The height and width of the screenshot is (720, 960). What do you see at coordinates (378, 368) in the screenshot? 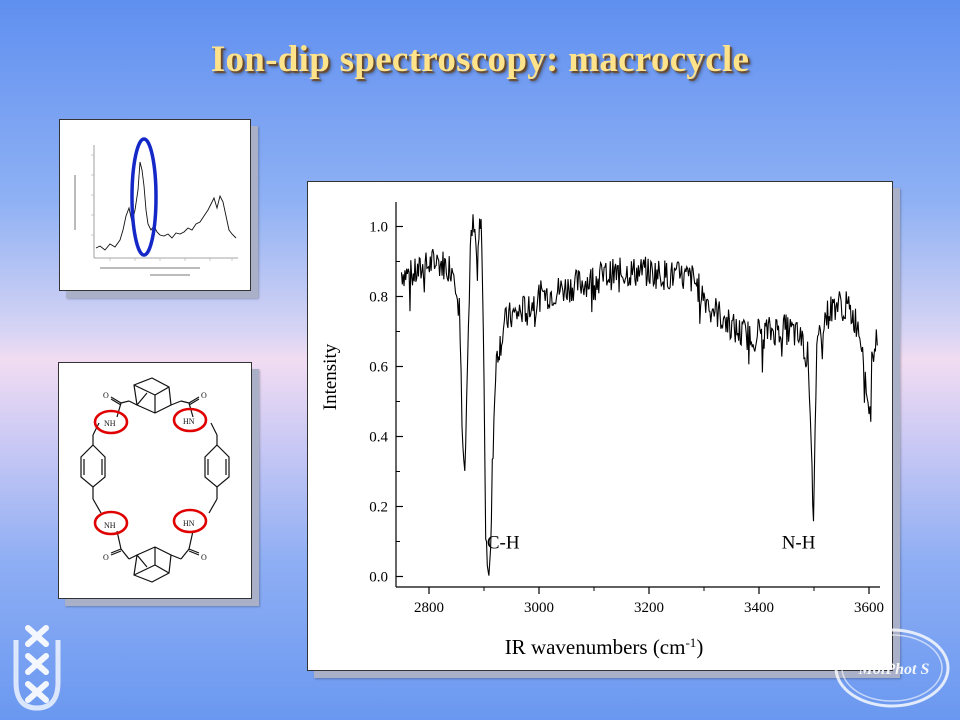
I see `y-tick-label: 0.6` at bounding box center [378, 368].